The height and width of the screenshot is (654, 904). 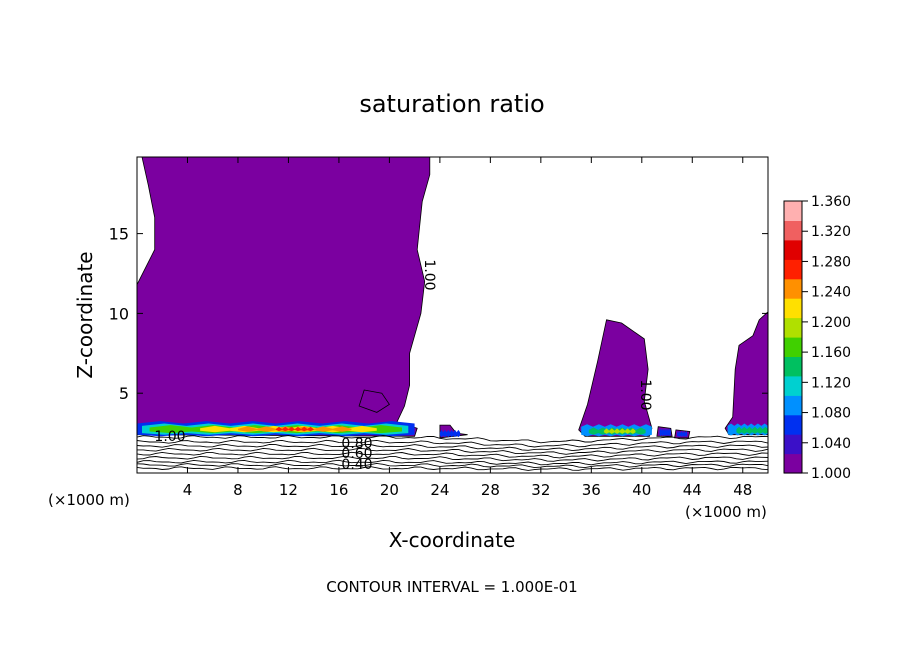 I want to click on x-tick-label: 4, so click(x=188, y=490).